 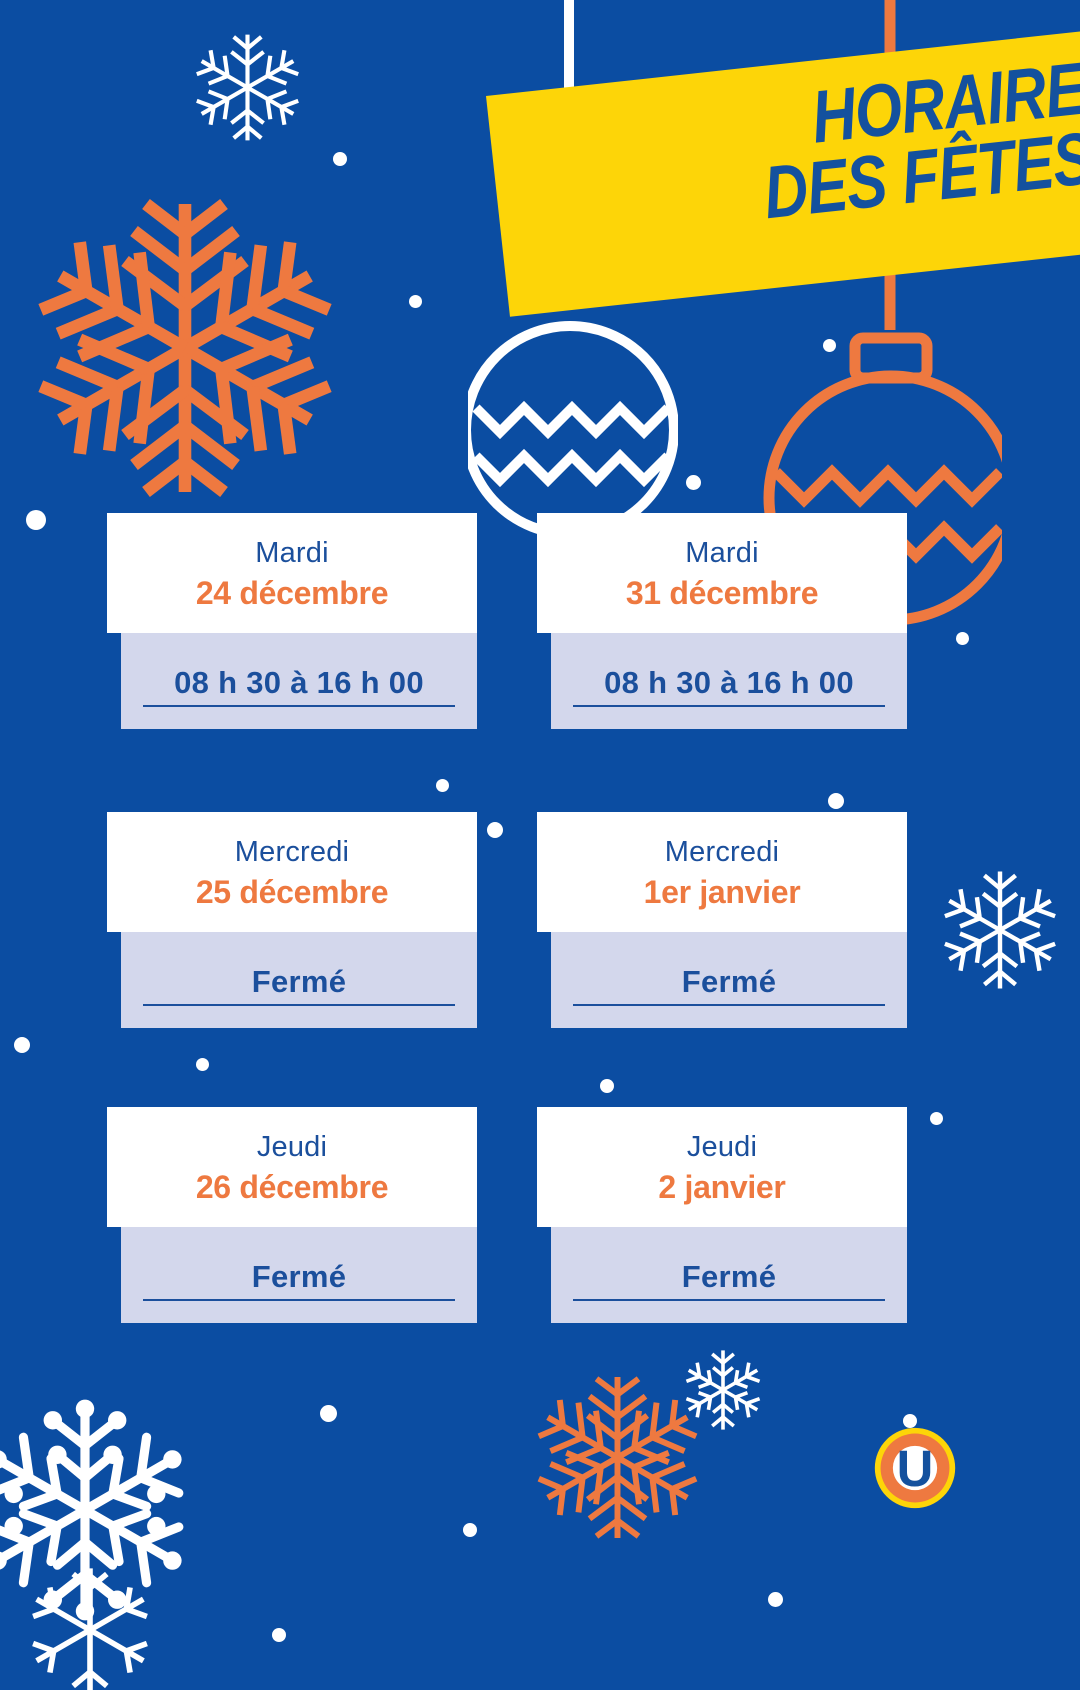 I want to click on card-date: 25 décembre, so click(x=292, y=892).